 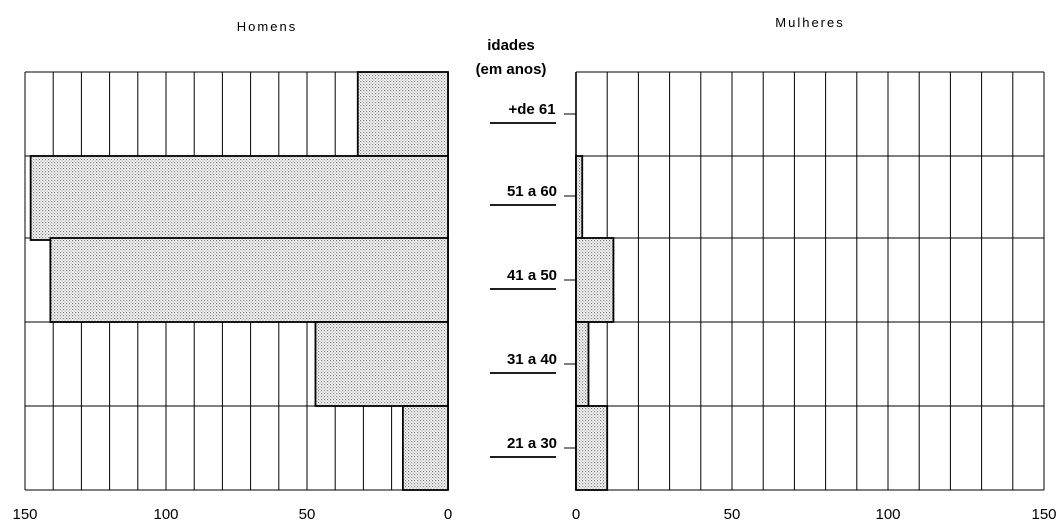 I want to click on age-label: 31 a 40, so click(x=532, y=359).